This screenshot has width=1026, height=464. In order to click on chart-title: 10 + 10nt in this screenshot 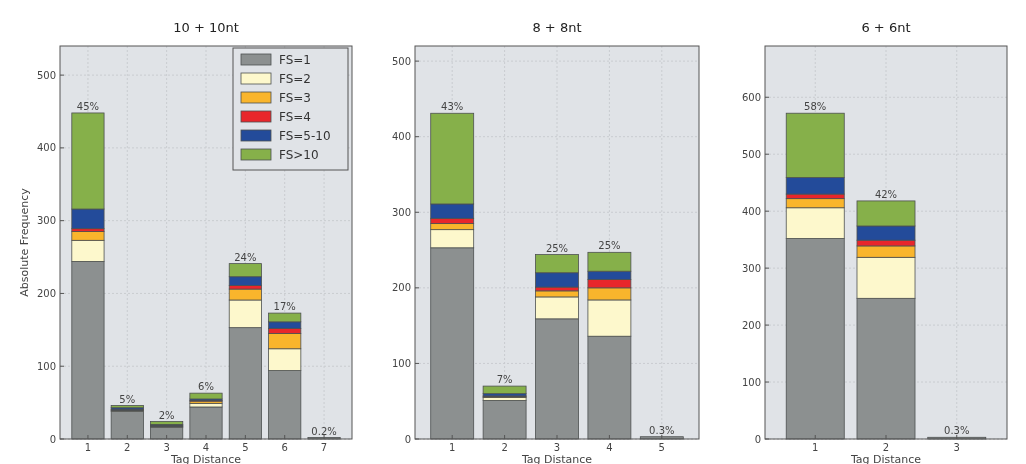, I will do `click(206, 27)`.